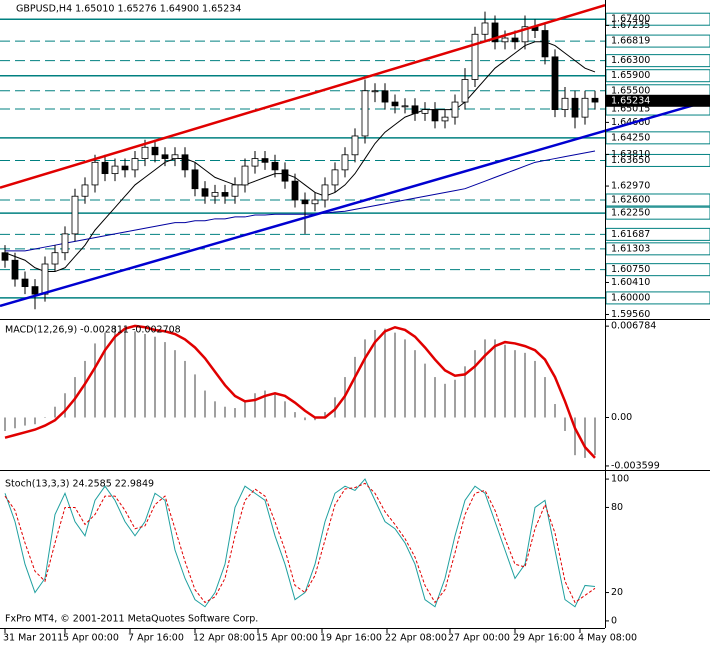  Describe the element at coordinates (93, 330) in the screenshot. I see `indicator-title: MACD(12,26,9) -0.002811 -0.002708` at that location.